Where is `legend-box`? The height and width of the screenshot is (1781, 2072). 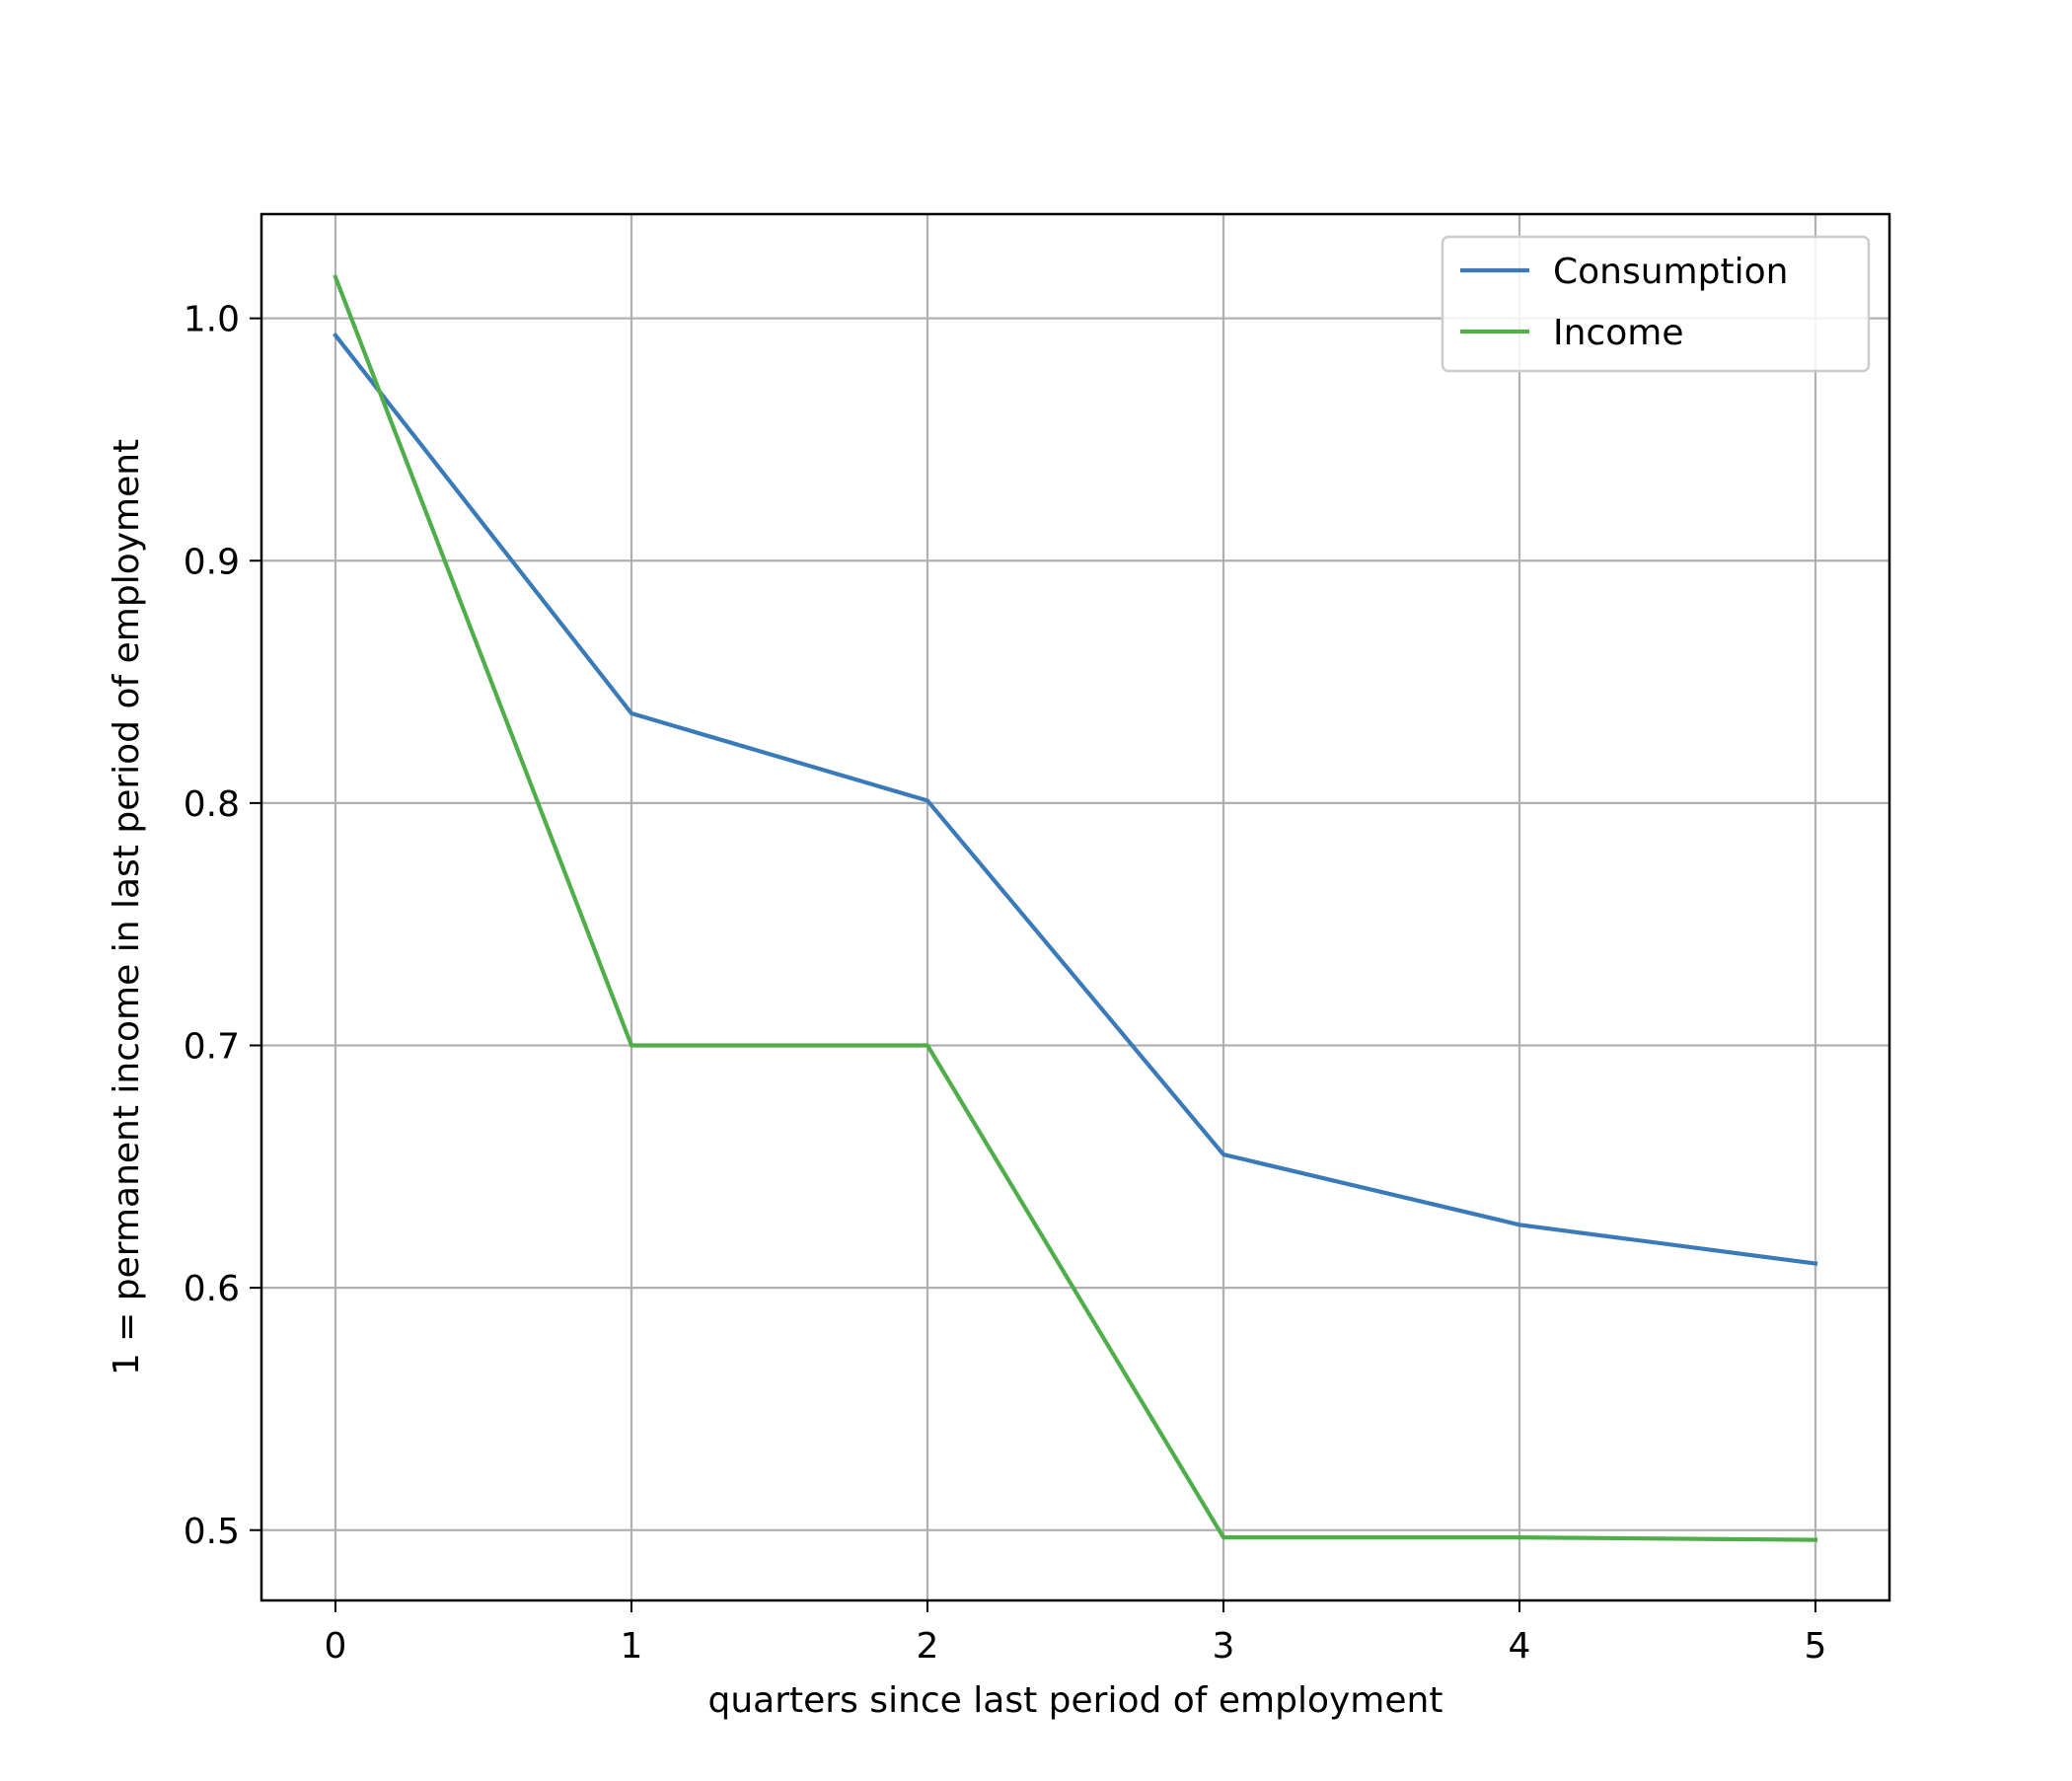 legend-box is located at coordinates (1656, 304).